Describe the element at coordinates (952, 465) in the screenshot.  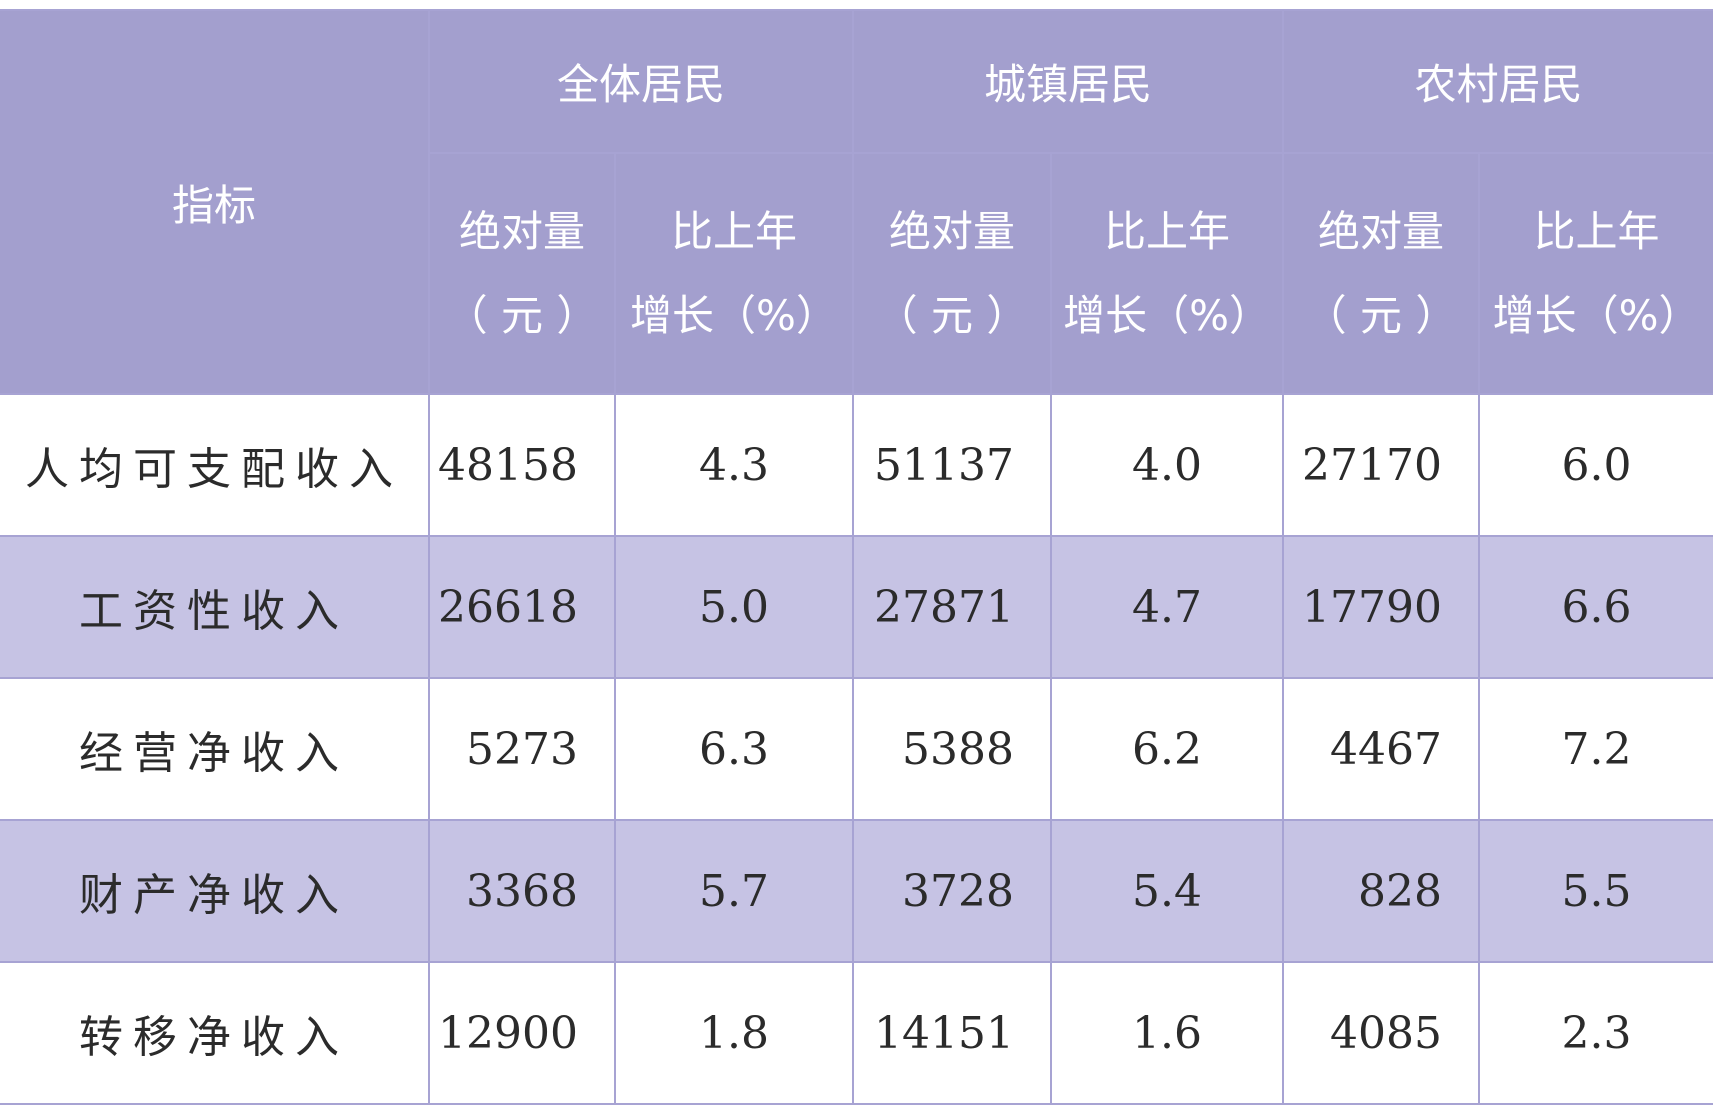
I see `cell: 51137` at that location.